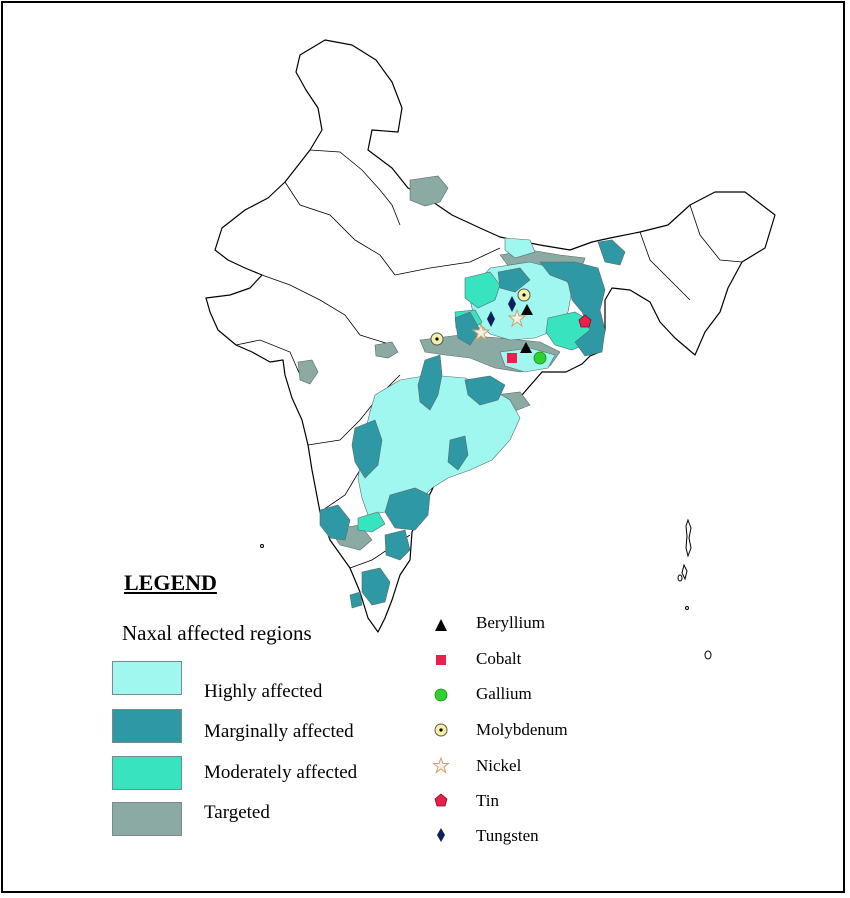 This screenshot has height=898, width=850. I want to click on legend-label-marginally: Marginally affected, so click(279, 731).